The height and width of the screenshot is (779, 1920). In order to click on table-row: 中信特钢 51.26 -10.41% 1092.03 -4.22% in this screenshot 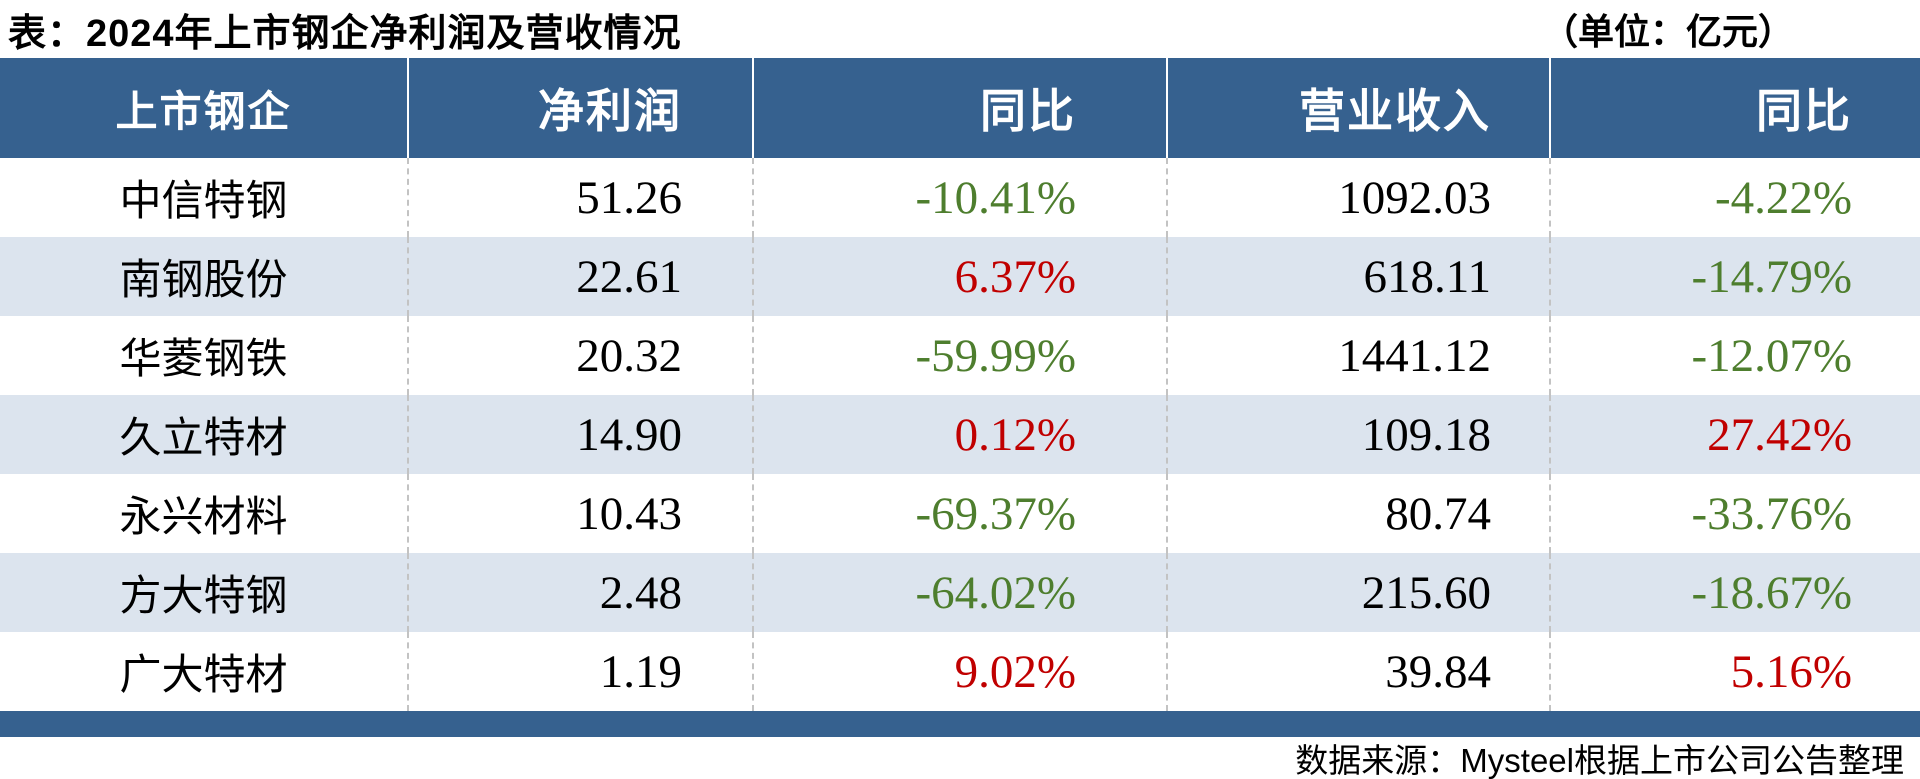, I will do `click(960, 197)`.